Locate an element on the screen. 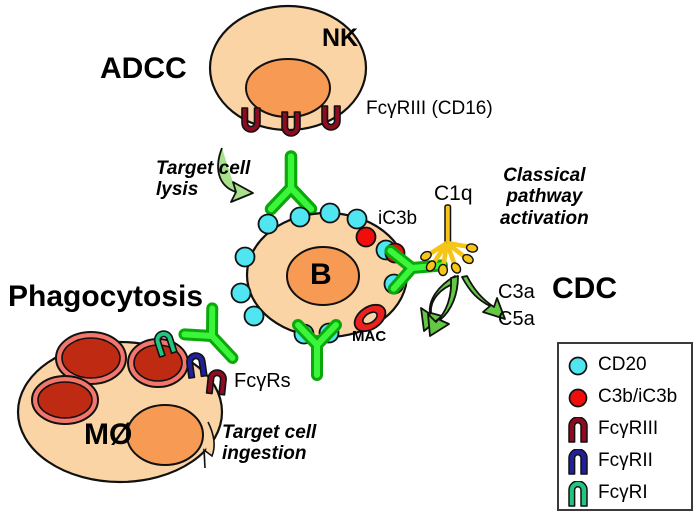  c3a-label: C3a is located at coordinates (516, 292).